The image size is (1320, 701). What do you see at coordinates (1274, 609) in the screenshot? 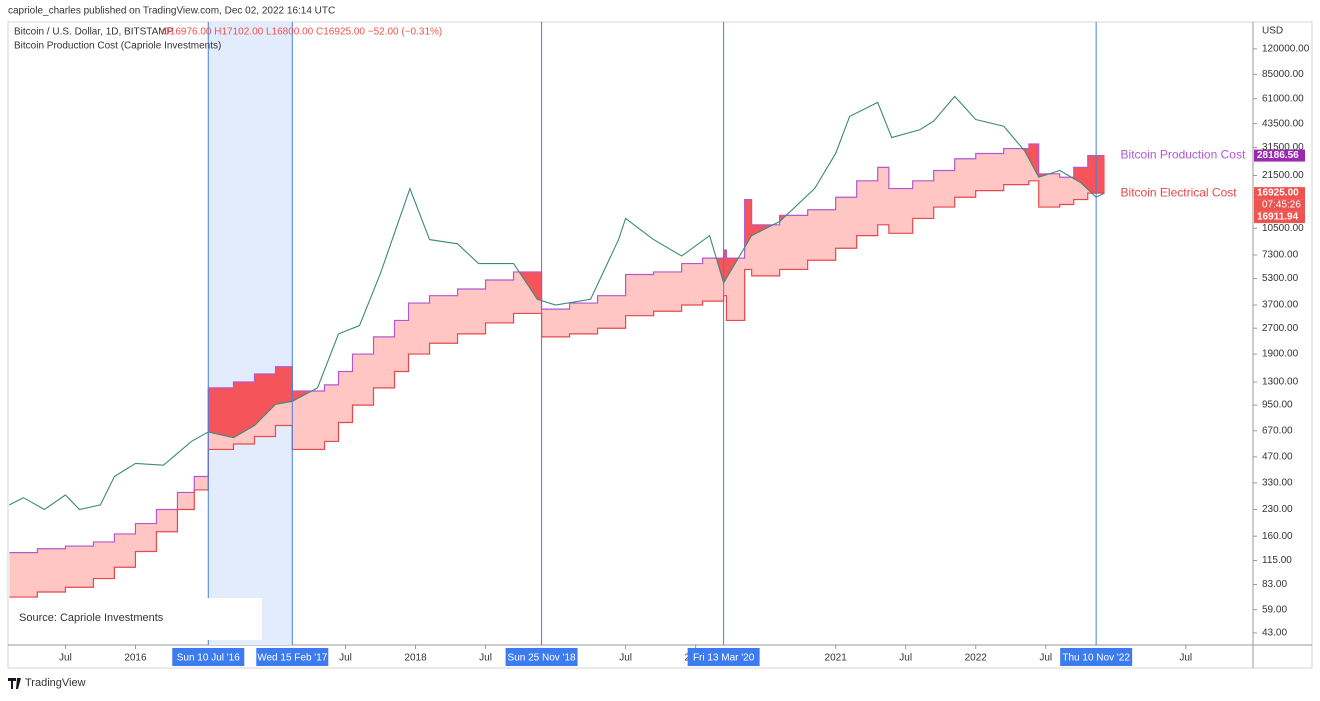
I see `y-tick-label: 59.00` at bounding box center [1274, 609].